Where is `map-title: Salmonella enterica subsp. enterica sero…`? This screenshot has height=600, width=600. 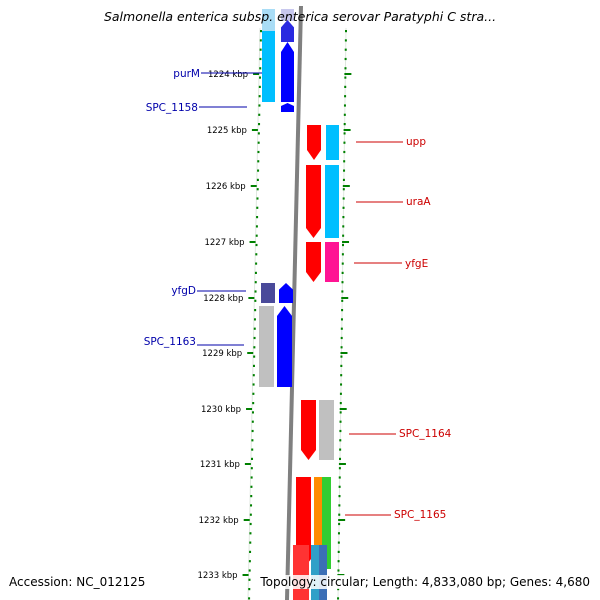 map-title: Salmonella enterica subsp. enterica sero… is located at coordinates (300, 16).